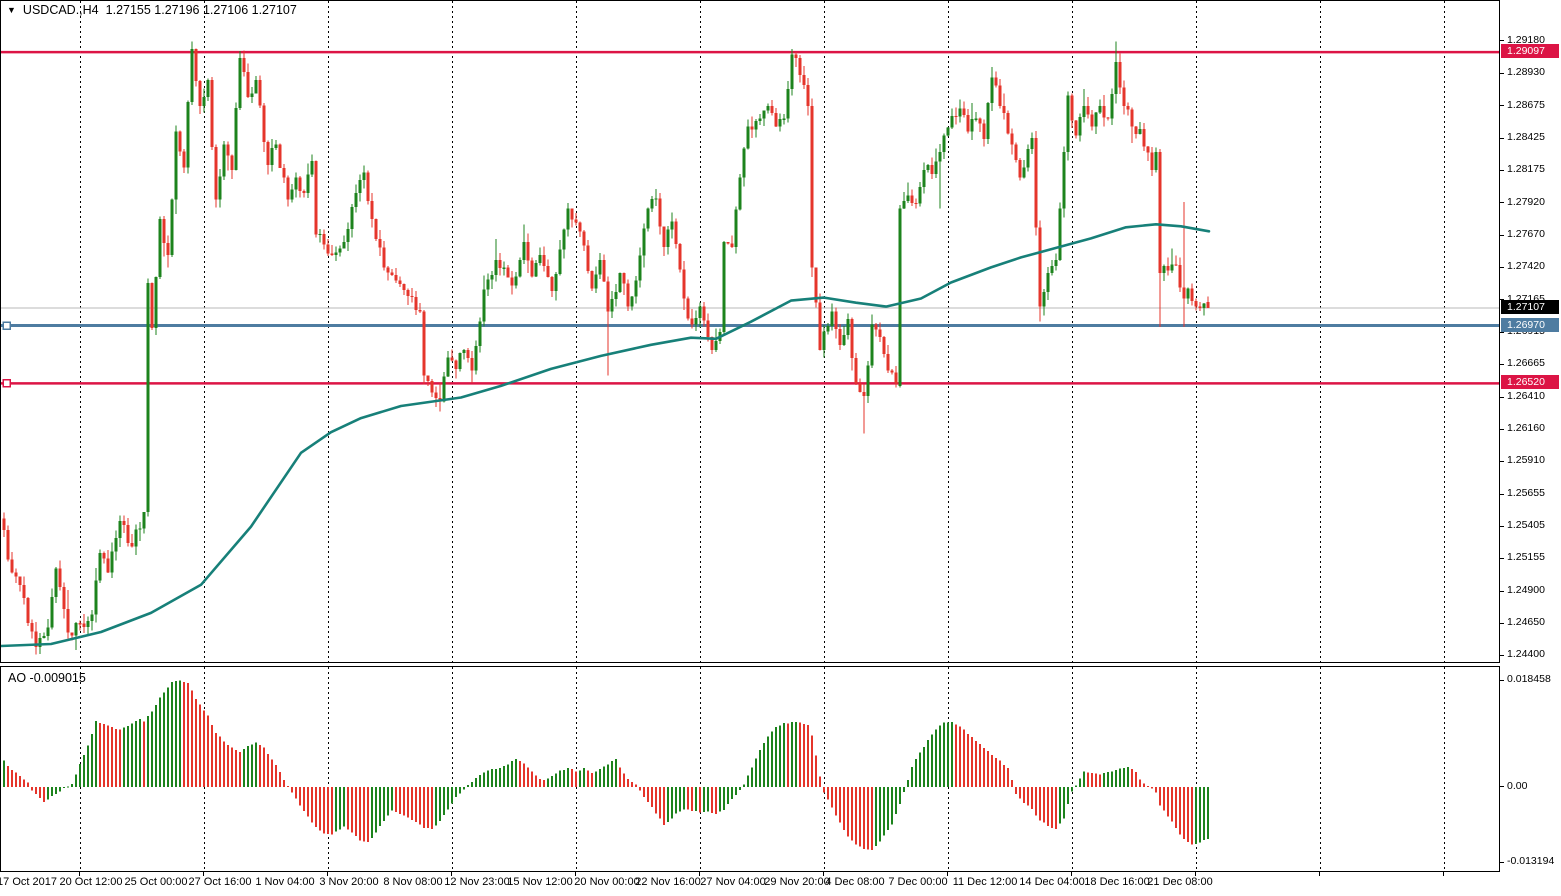  Describe the element at coordinates (420, 307) in the screenshot. I see `candle-wick` at that location.